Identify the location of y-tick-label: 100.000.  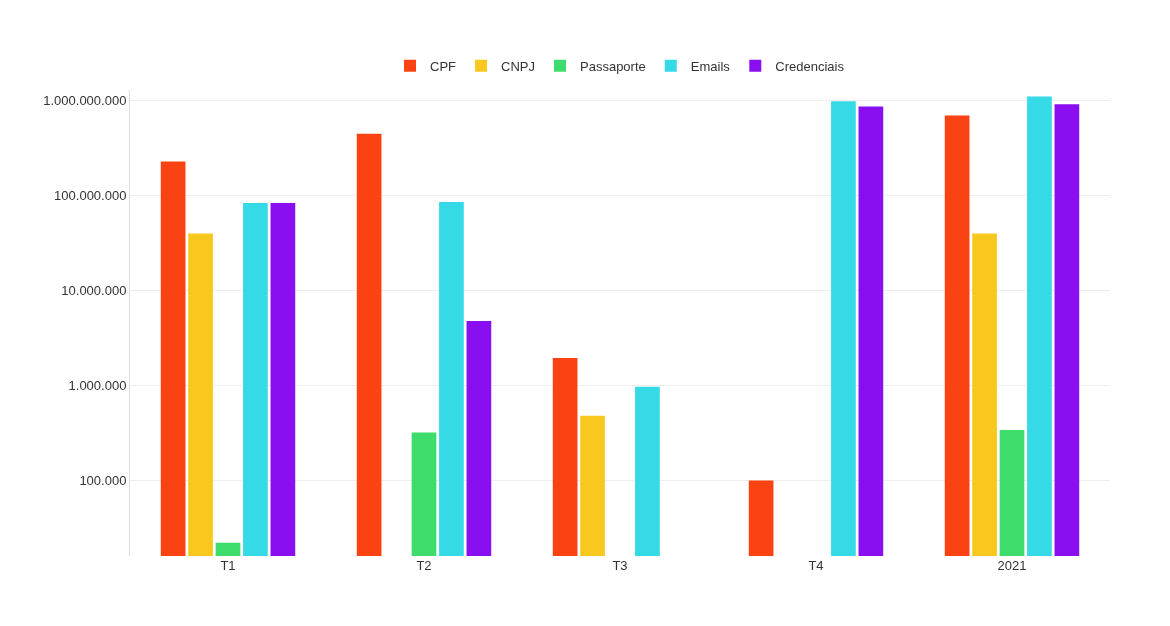
(103, 481).